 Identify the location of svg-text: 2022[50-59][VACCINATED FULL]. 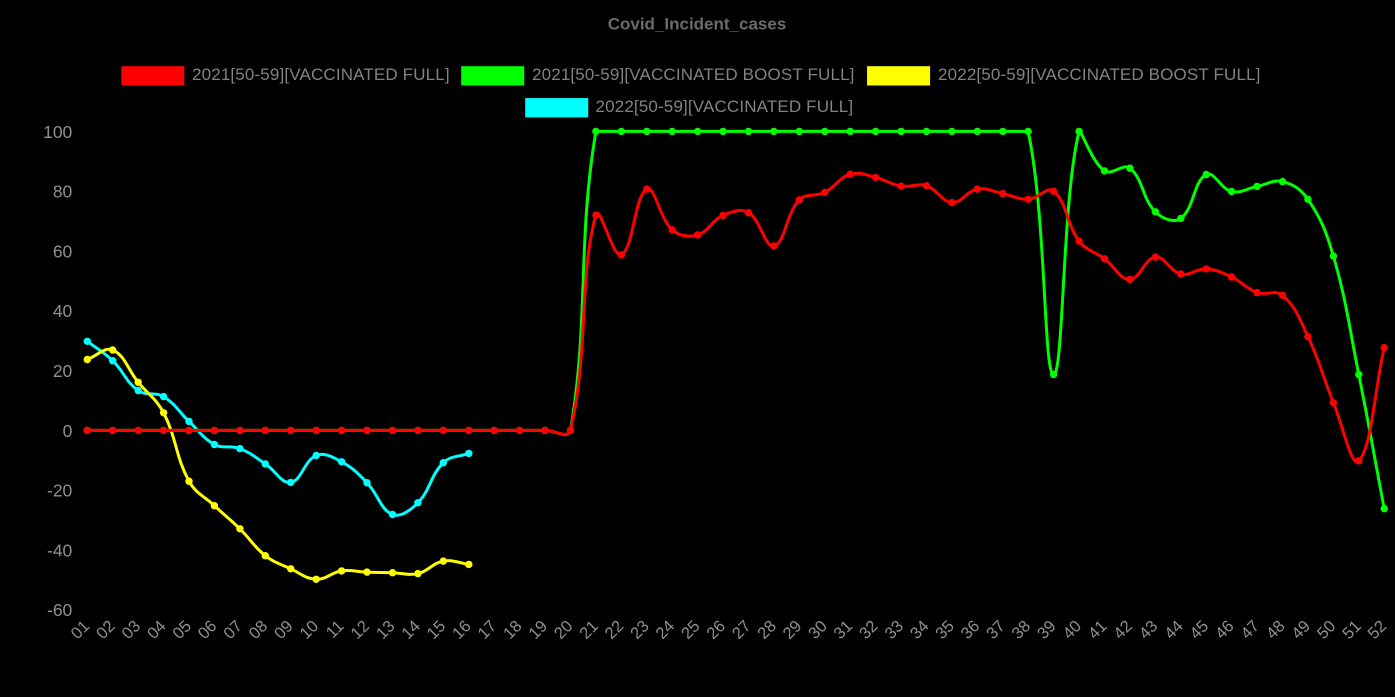
(725, 106).